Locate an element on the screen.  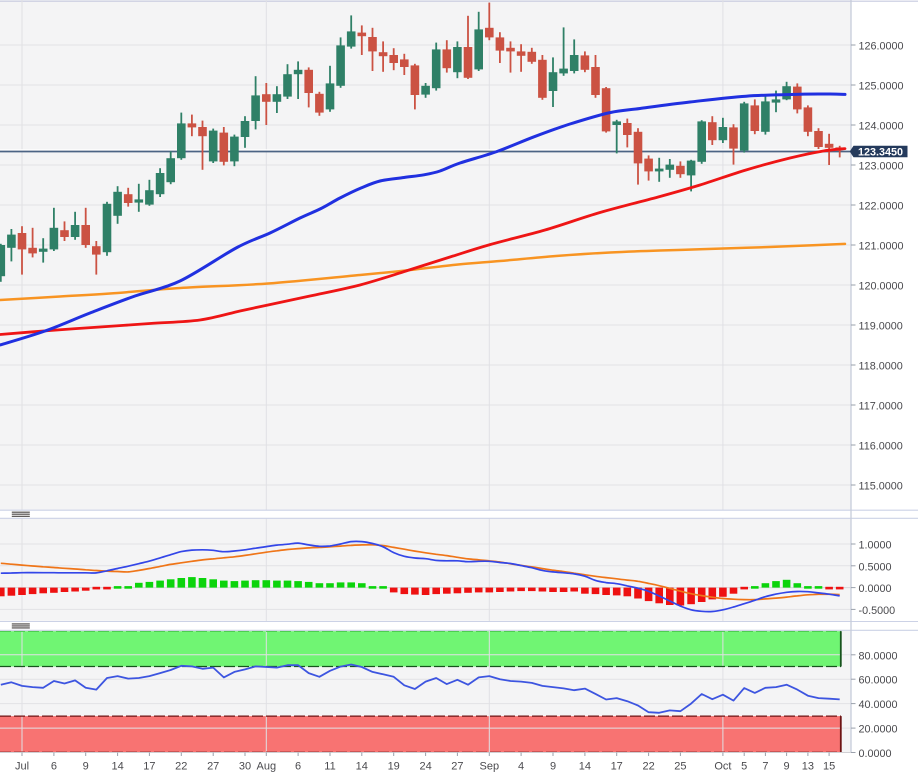
svg-text: 121.0000 is located at coordinates (881, 247).